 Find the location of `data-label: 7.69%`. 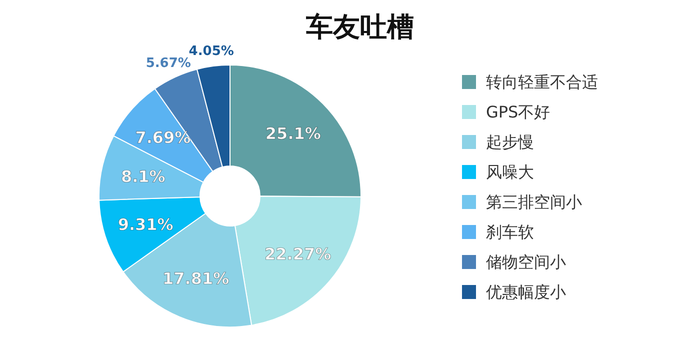

data-label: 7.69% is located at coordinates (163, 137).